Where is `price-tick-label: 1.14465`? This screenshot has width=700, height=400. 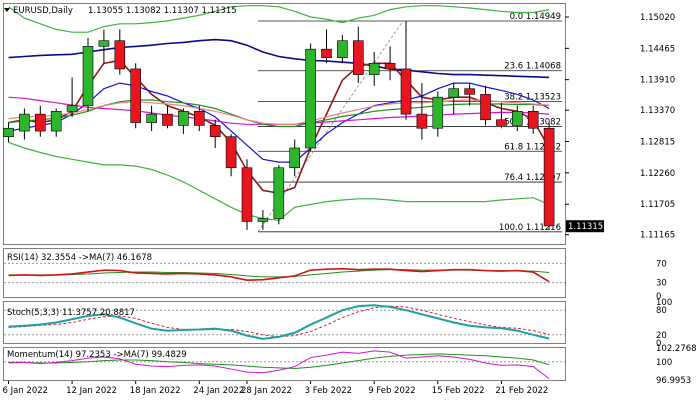
price-tick-label: 1.14465 is located at coordinates (657, 49).